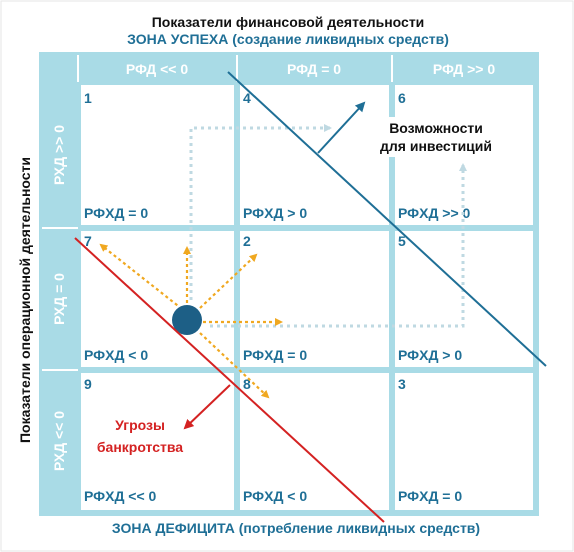 This screenshot has height=552, width=574. What do you see at coordinates (402, 241) in the screenshot?
I see `cell-number-5: 5` at bounding box center [402, 241].